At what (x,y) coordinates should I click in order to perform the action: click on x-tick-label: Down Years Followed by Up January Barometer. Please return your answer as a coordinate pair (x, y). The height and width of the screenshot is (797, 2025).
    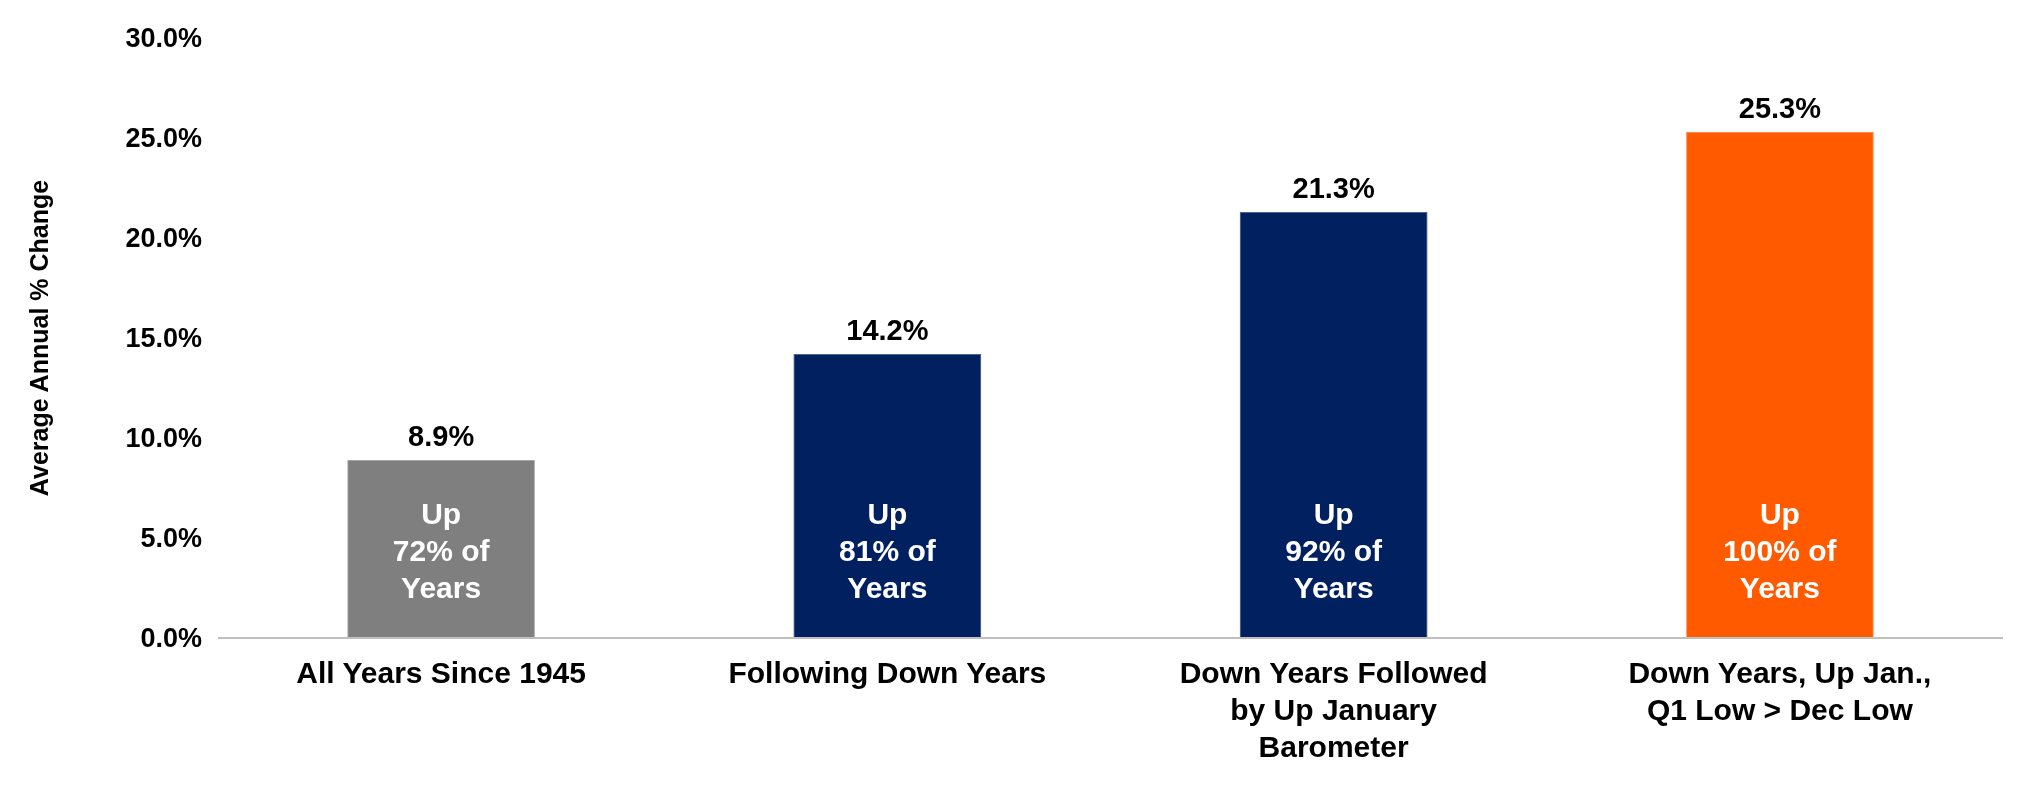
    Looking at the image, I should click on (1333, 709).